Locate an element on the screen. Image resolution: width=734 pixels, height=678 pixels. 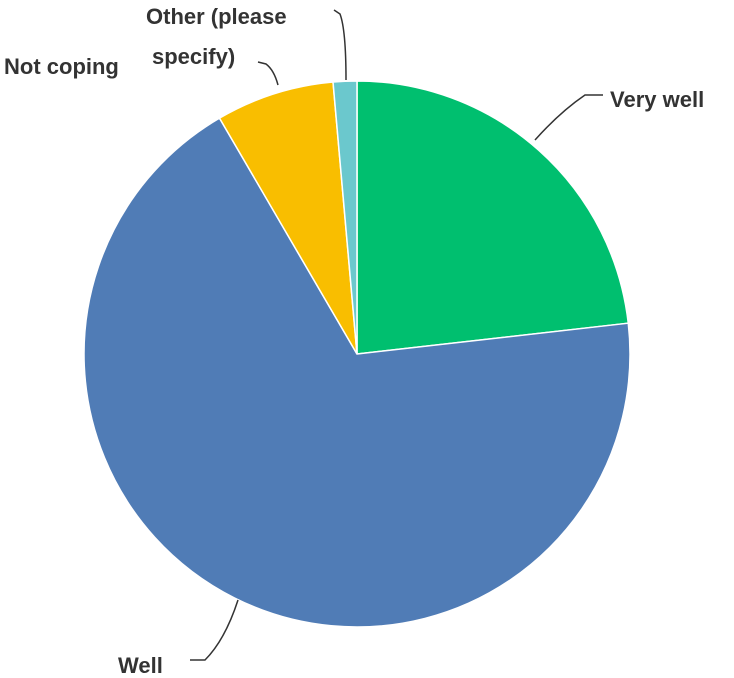
slice-label-other: Other (please specify) is located at coordinates (219, 36).